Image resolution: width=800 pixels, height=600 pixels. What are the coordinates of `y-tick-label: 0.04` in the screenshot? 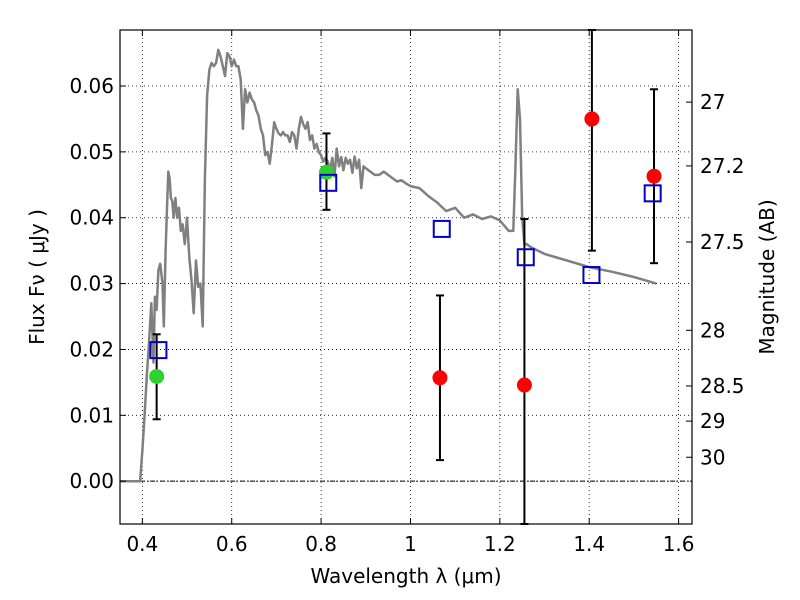 It's located at (91, 218).